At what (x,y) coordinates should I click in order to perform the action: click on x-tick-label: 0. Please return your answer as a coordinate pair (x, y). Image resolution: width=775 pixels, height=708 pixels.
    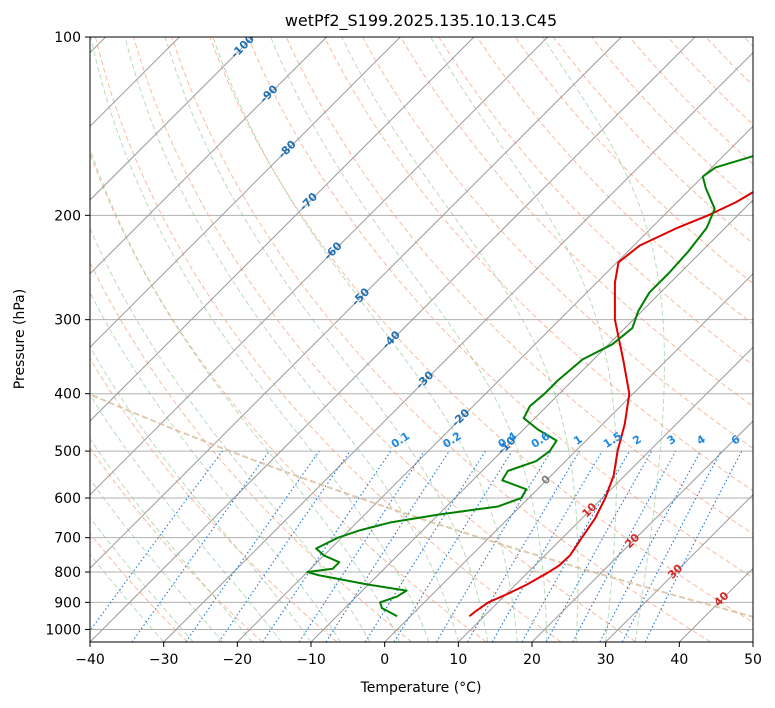
    Looking at the image, I should click on (384, 660).